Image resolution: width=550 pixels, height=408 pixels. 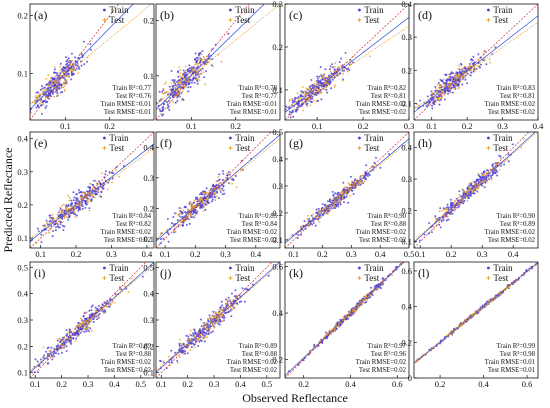 What do you see at coordinates (148, 373) in the screenshot?
I see `y-tick-label: 0.1` at bounding box center [148, 373].